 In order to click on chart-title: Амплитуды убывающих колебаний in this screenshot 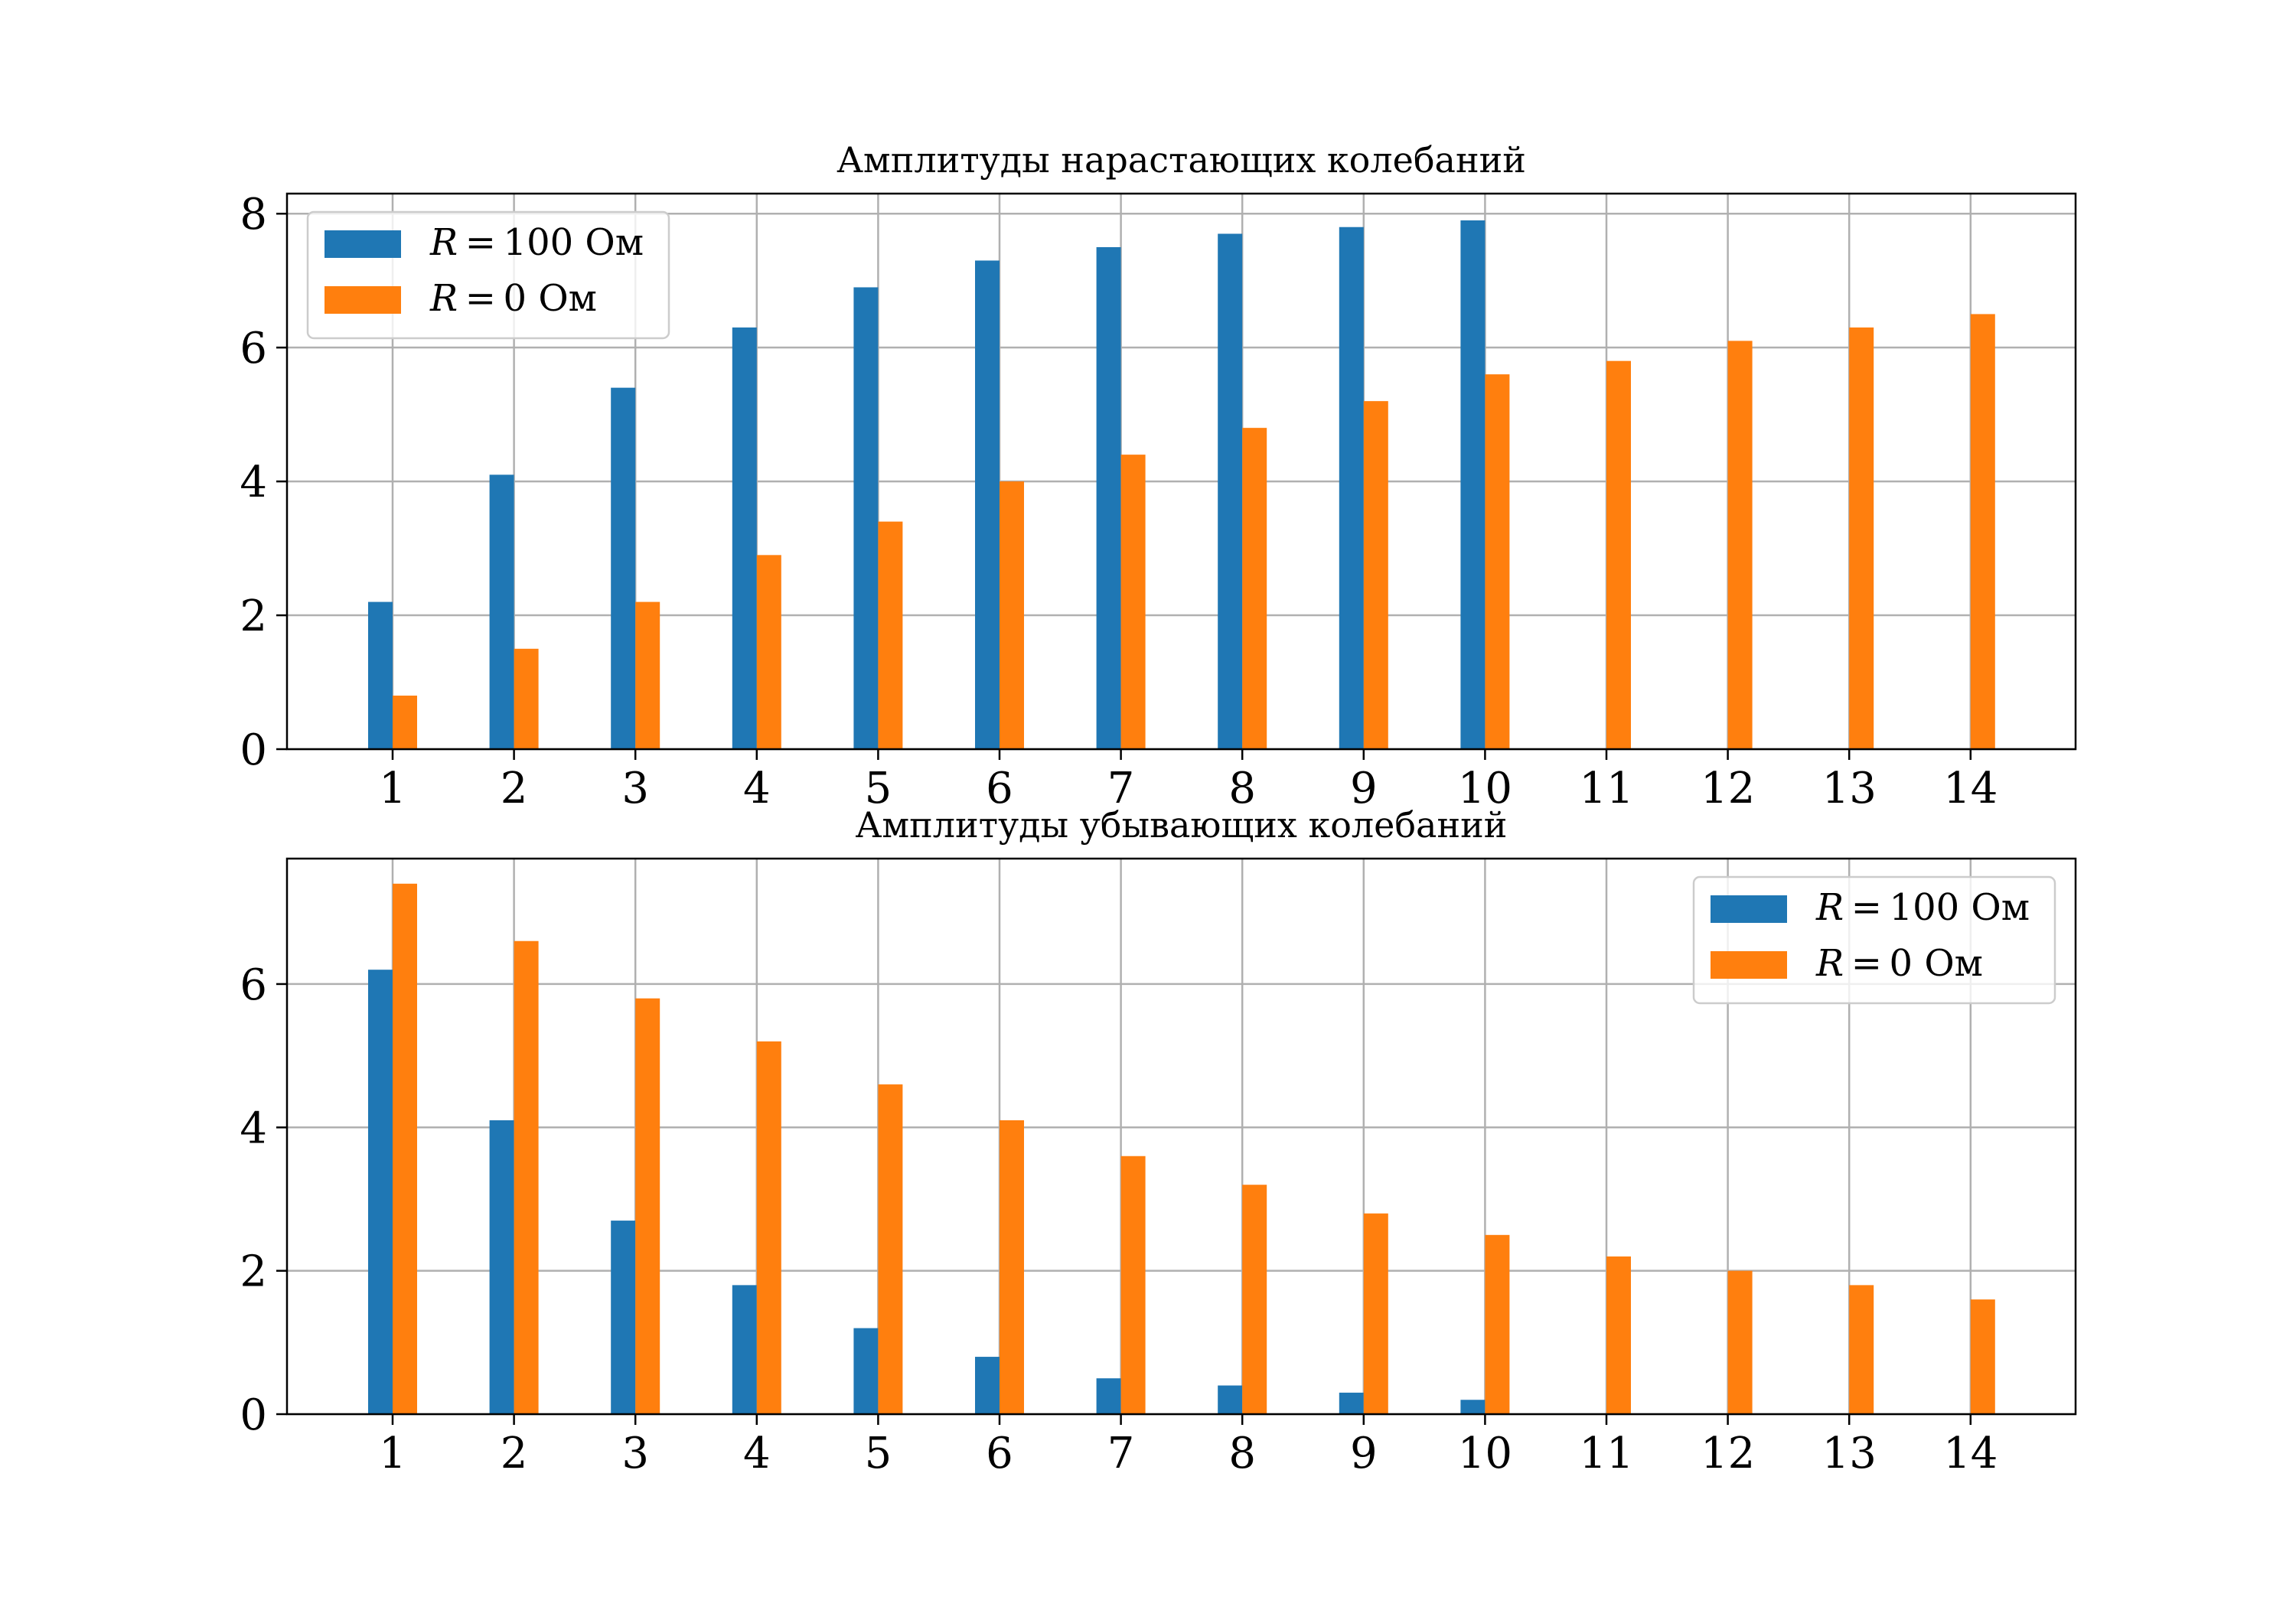, I will do `click(1182, 825)`.